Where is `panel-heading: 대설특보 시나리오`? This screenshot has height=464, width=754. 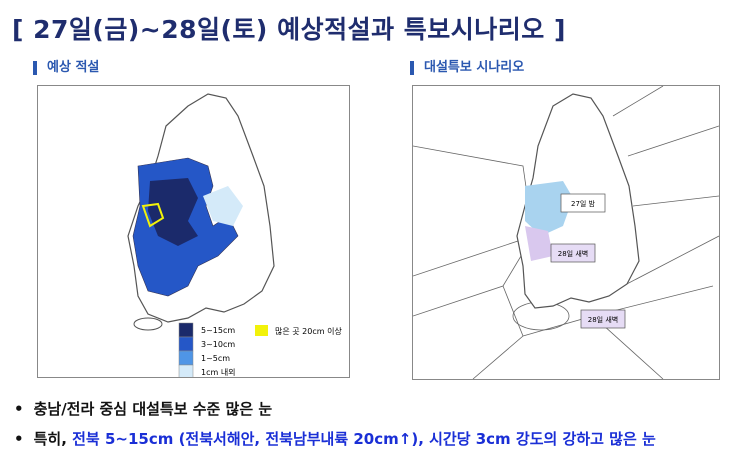
panel-heading: 대설특보 시나리오 is located at coordinates (467, 68).